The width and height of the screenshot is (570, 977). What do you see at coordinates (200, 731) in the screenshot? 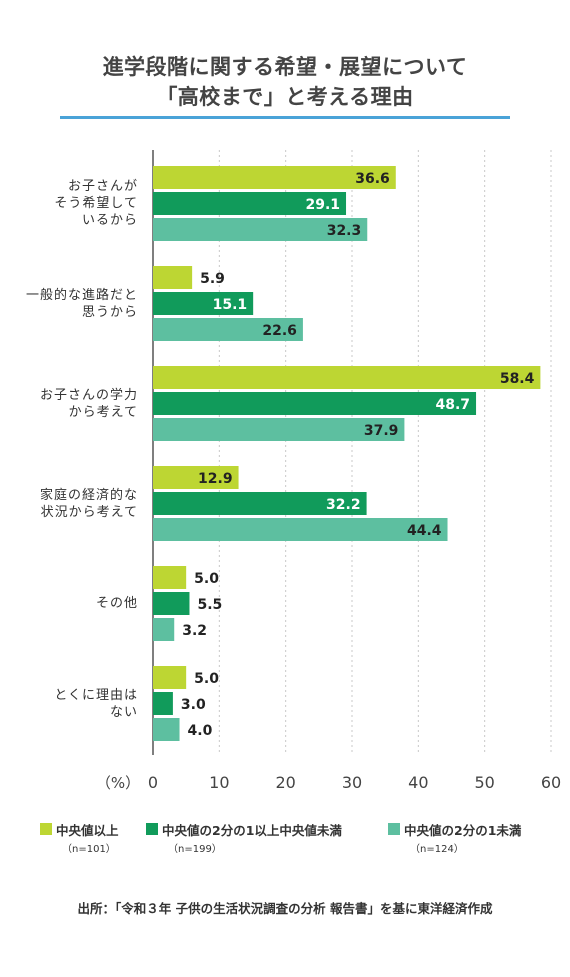
I see `value-label-cat6-series3: 4.0` at bounding box center [200, 731].